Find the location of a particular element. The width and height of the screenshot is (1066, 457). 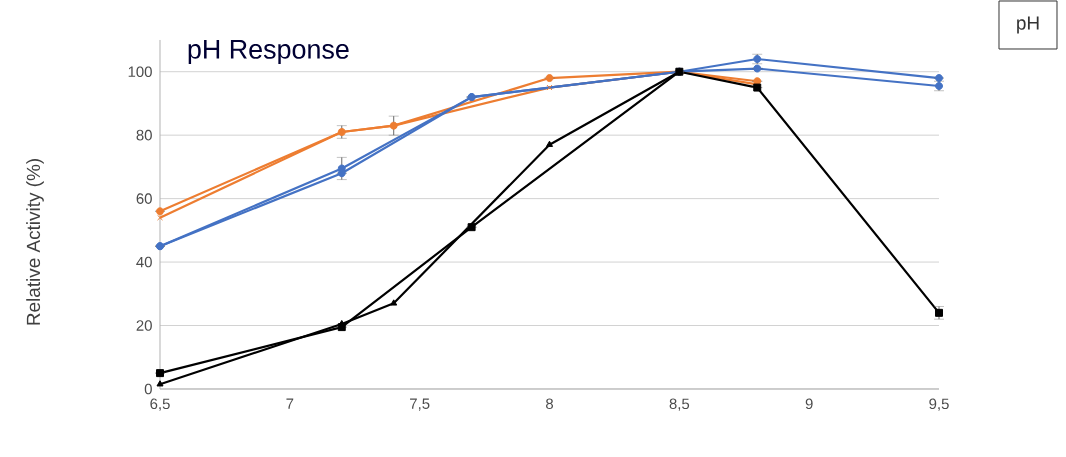

x-tick-label: 7,5 is located at coordinates (420, 404).